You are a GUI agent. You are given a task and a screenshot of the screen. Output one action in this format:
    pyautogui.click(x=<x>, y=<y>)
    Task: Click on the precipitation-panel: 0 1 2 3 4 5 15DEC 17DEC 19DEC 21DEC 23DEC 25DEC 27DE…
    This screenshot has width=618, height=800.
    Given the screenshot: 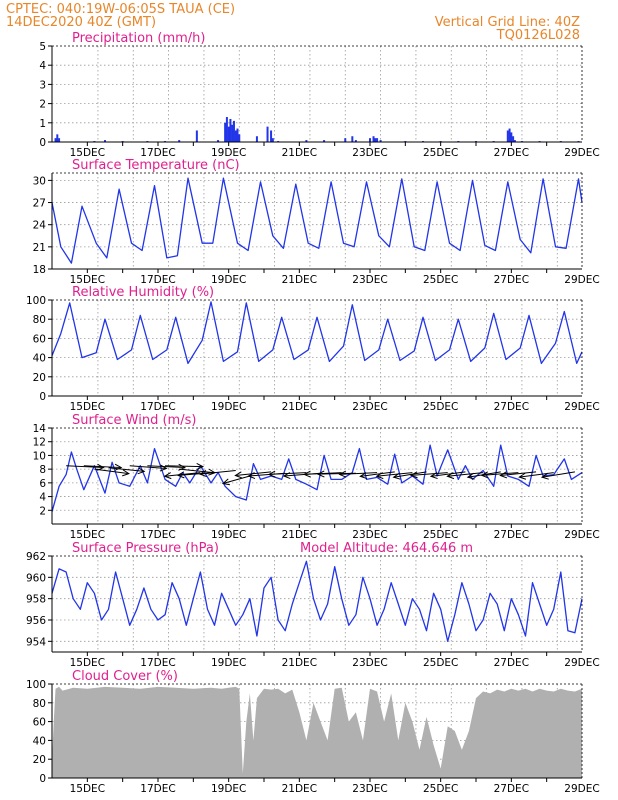 What is the action you would take?
    pyautogui.click(x=319, y=95)
    